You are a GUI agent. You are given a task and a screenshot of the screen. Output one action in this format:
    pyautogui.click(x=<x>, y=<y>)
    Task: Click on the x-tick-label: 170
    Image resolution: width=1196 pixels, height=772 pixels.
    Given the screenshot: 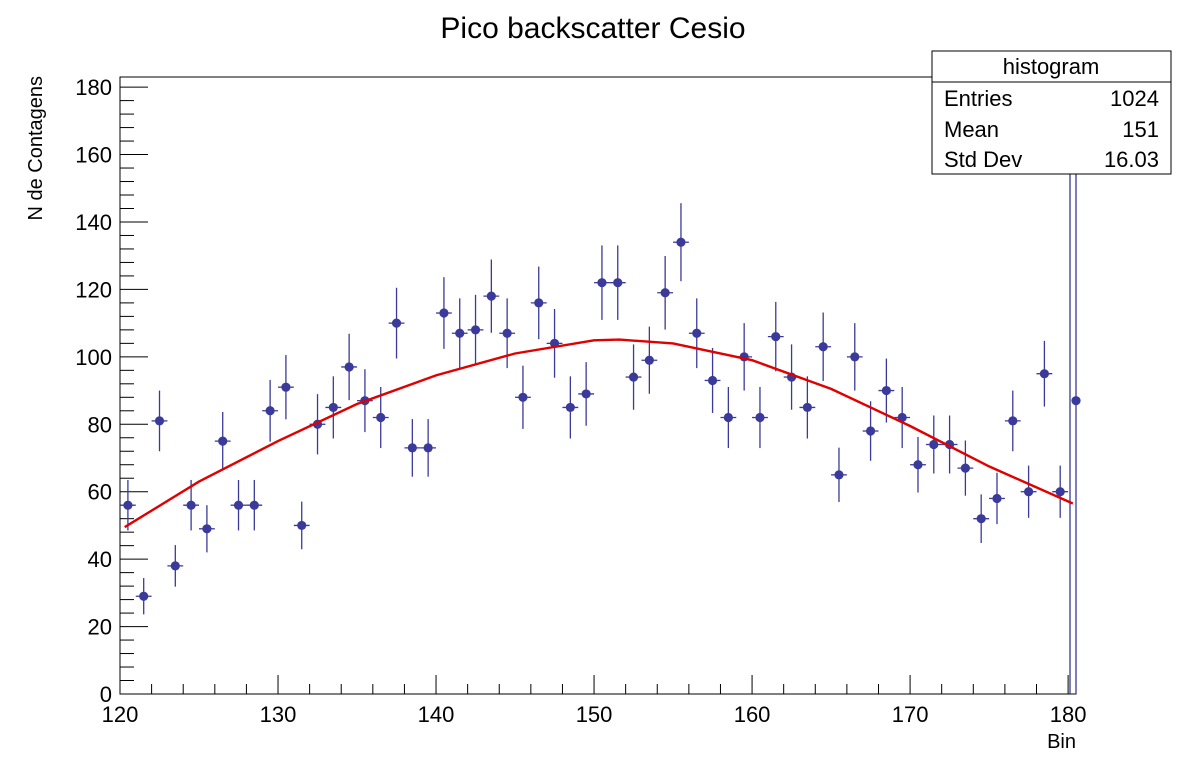 What is the action you would take?
    pyautogui.click(x=910, y=714)
    